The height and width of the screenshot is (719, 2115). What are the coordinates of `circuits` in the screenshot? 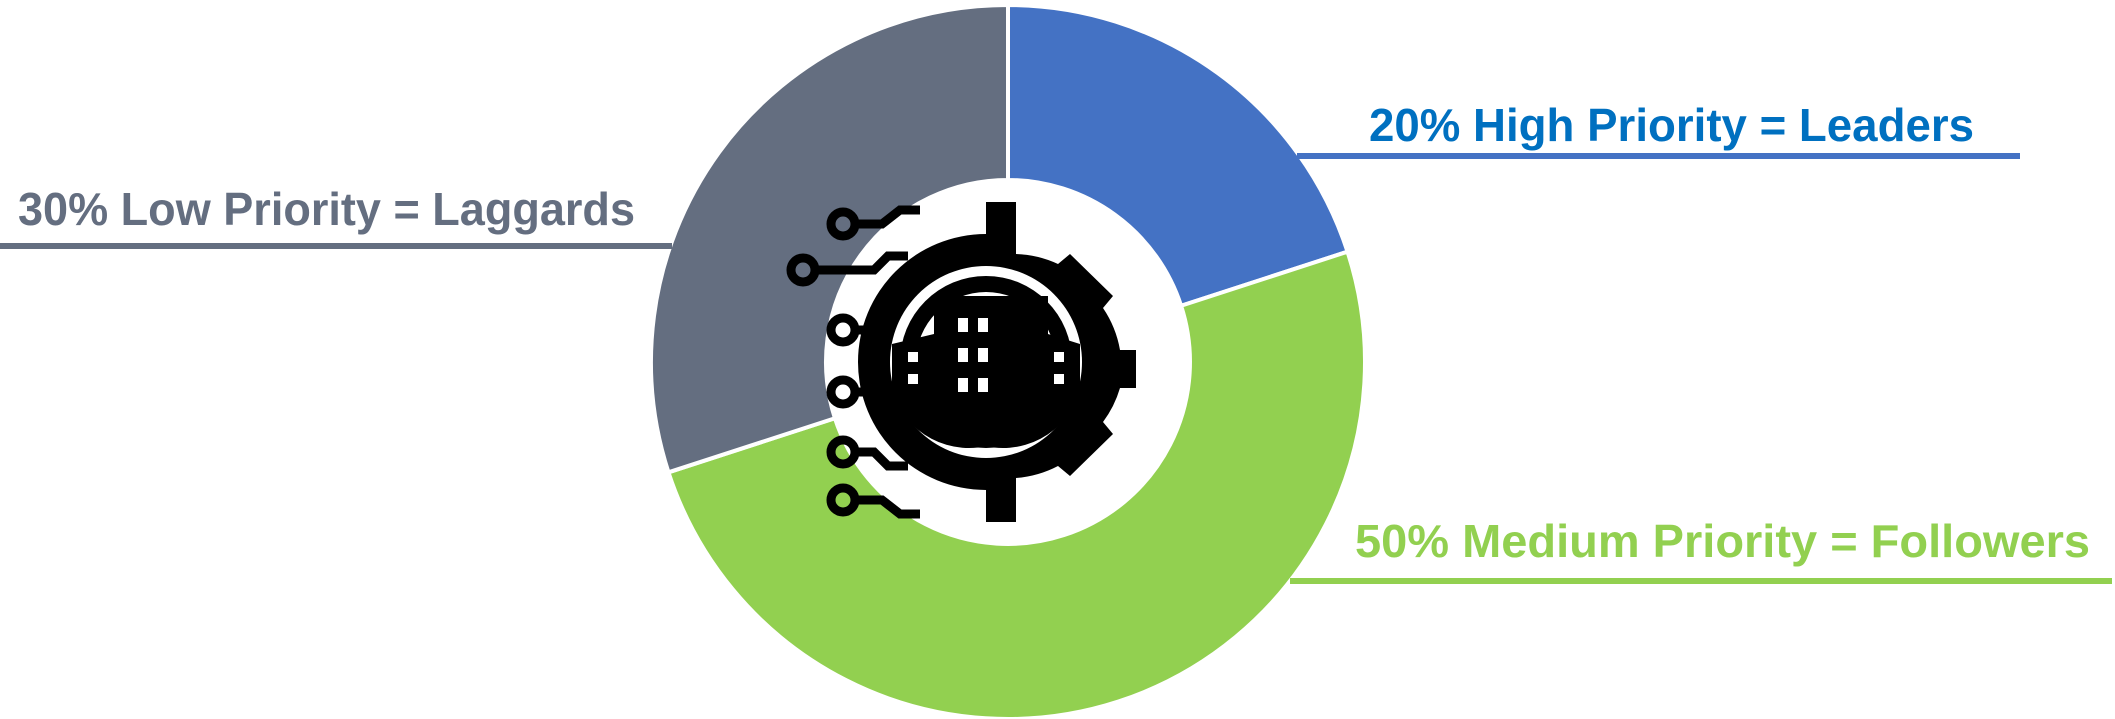 It's located at (853, 362).